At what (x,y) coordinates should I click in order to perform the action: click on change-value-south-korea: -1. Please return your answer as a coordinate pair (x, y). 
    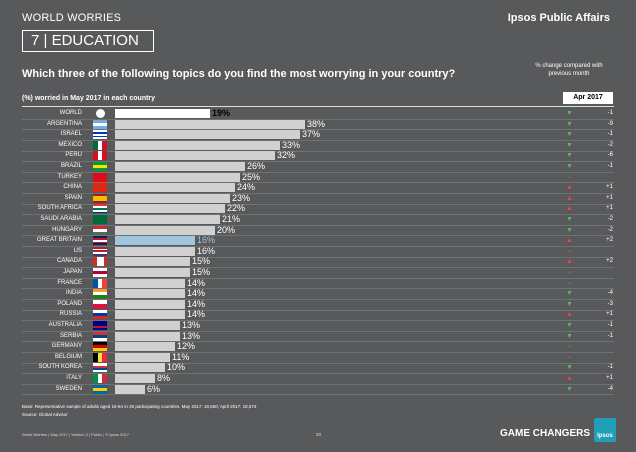
    Looking at the image, I should click on (610, 367).